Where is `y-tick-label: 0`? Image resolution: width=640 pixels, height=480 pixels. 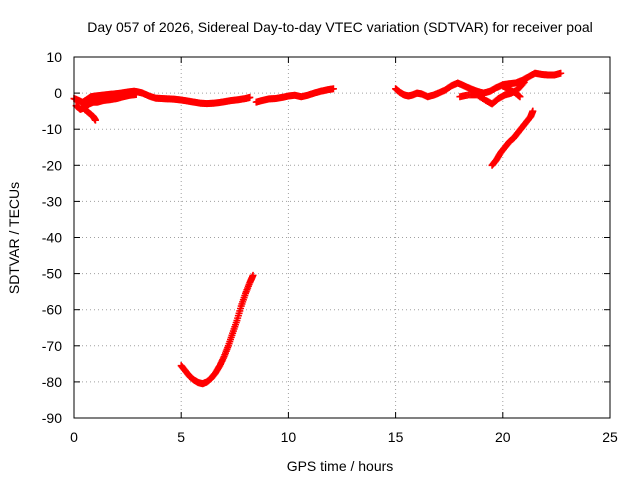
y-tick-label: 0 is located at coordinates (58, 93).